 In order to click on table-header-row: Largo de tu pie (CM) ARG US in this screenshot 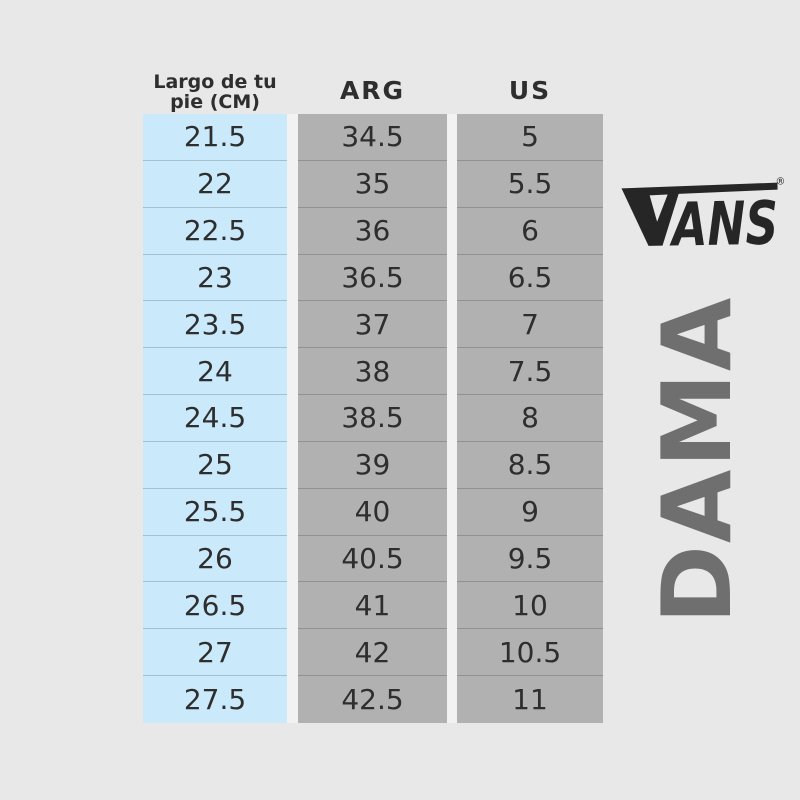, I will do `click(373, 86)`.